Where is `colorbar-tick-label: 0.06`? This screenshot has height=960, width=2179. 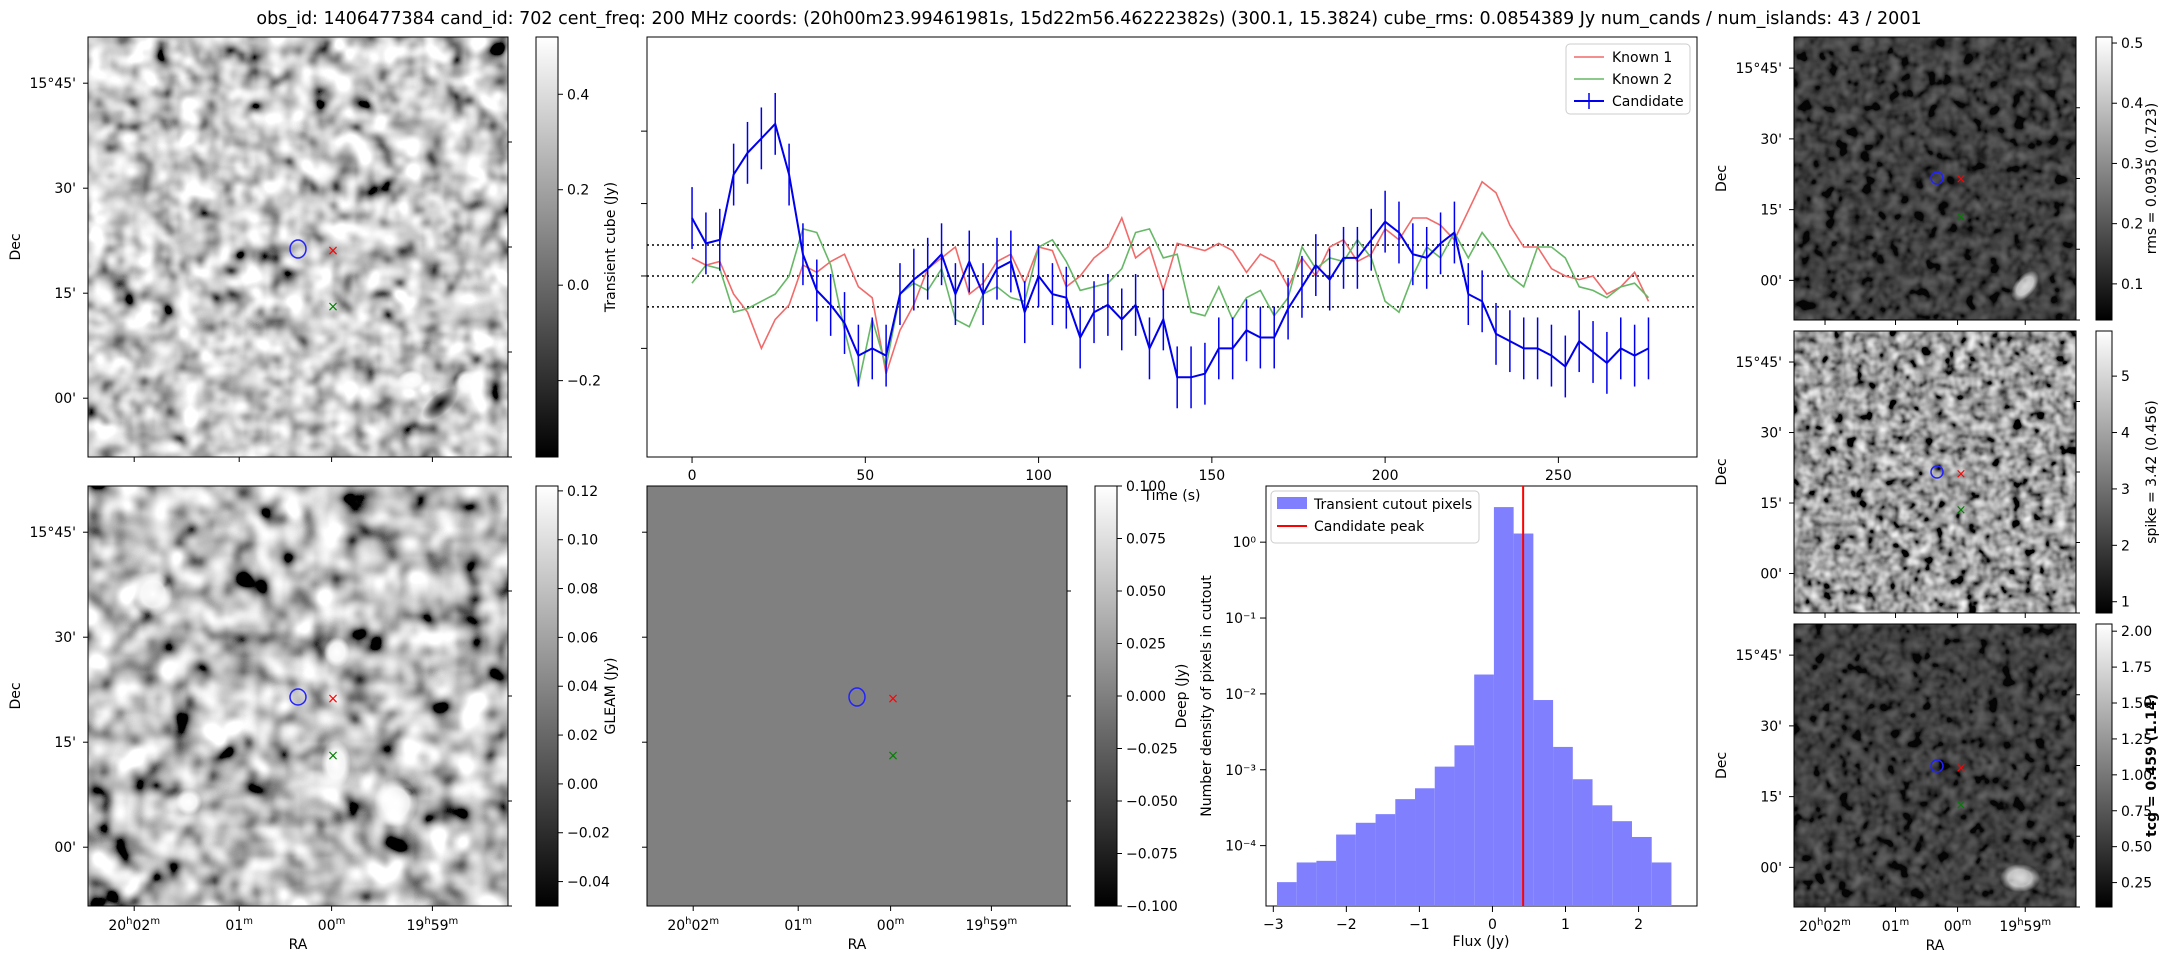
colorbar-tick-label: 0.06 is located at coordinates (582, 638).